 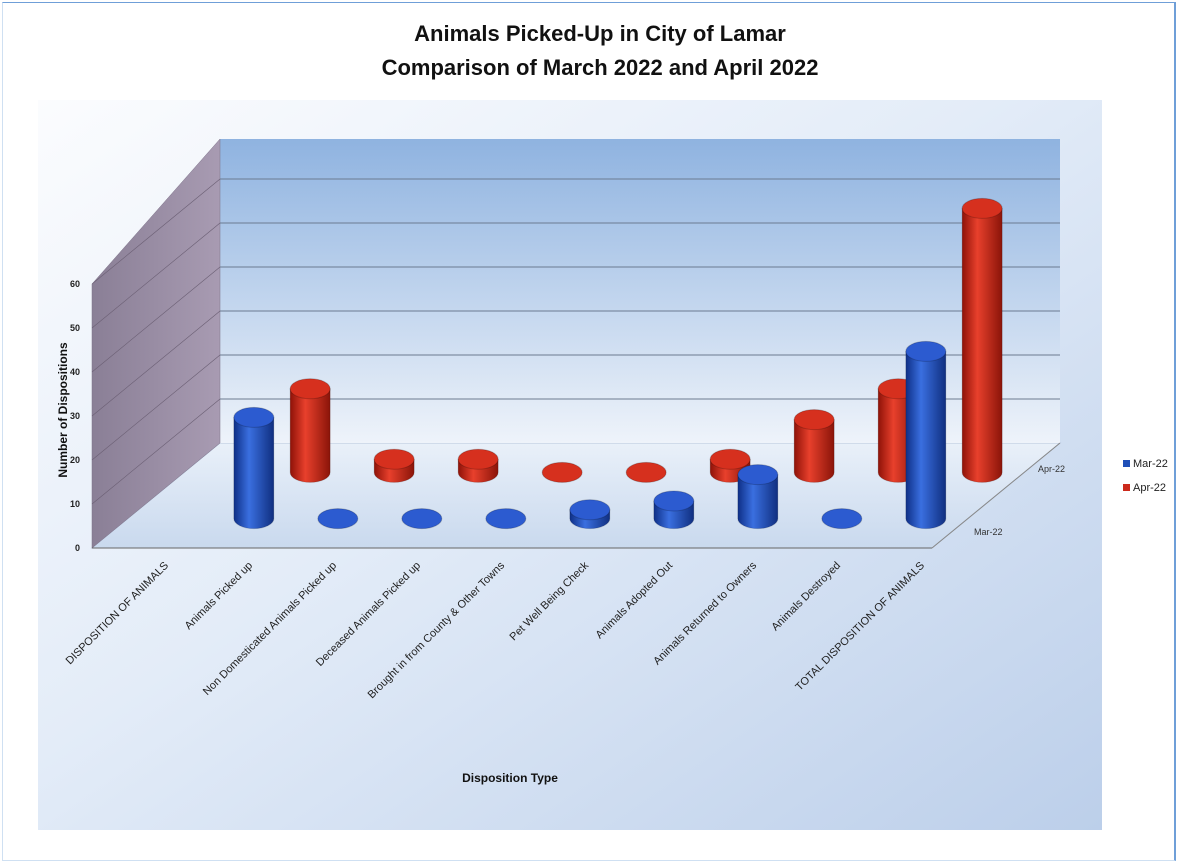 What do you see at coordinates (77, 548) in the screenshot?
I see `y-tick-label: 0` at bounding box center [77, 548].